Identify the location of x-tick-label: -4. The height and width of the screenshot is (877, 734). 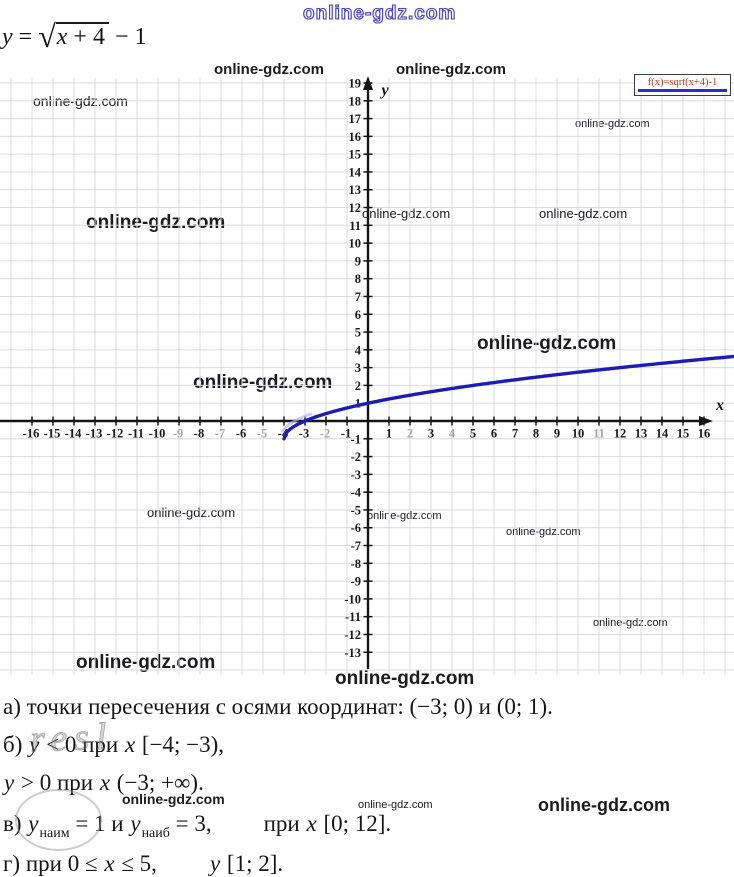
(283, 434).